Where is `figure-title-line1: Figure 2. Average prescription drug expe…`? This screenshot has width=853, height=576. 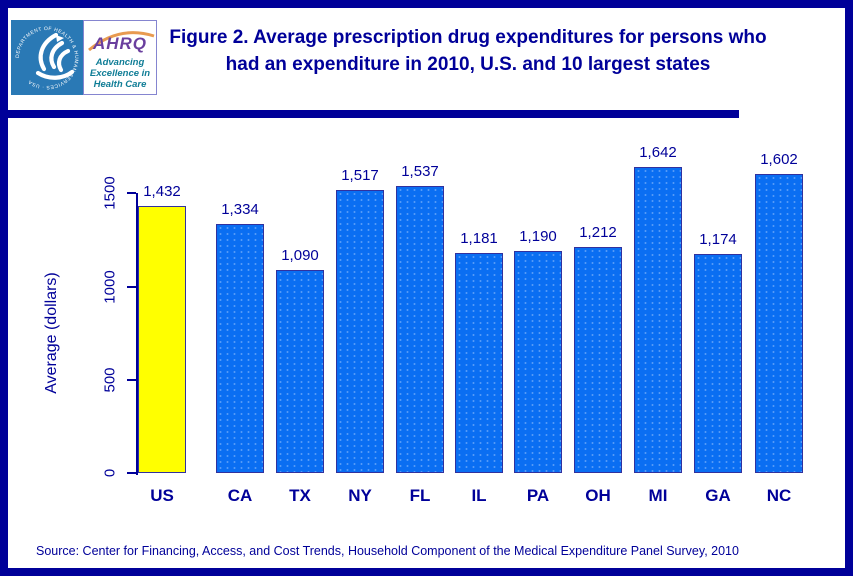 figure-title-line1: Figure 2. Average prescription drug expe… is located at coordinates (468, 37).